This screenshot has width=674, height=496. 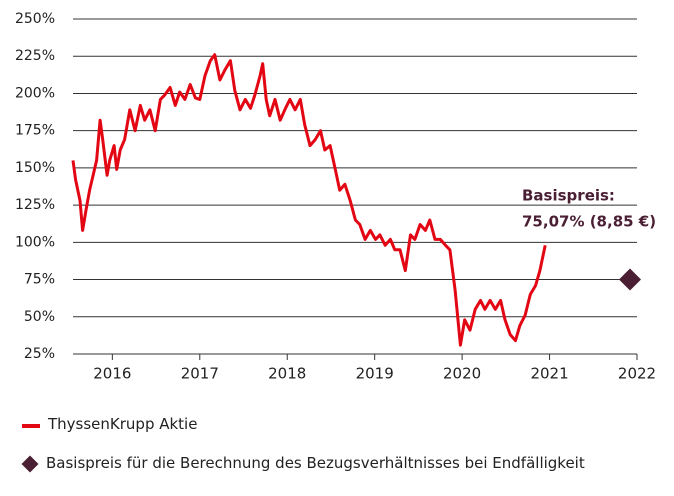 I want to click on legend-label: ThyssenKrupp Aktie, so click(x=123, y=424).